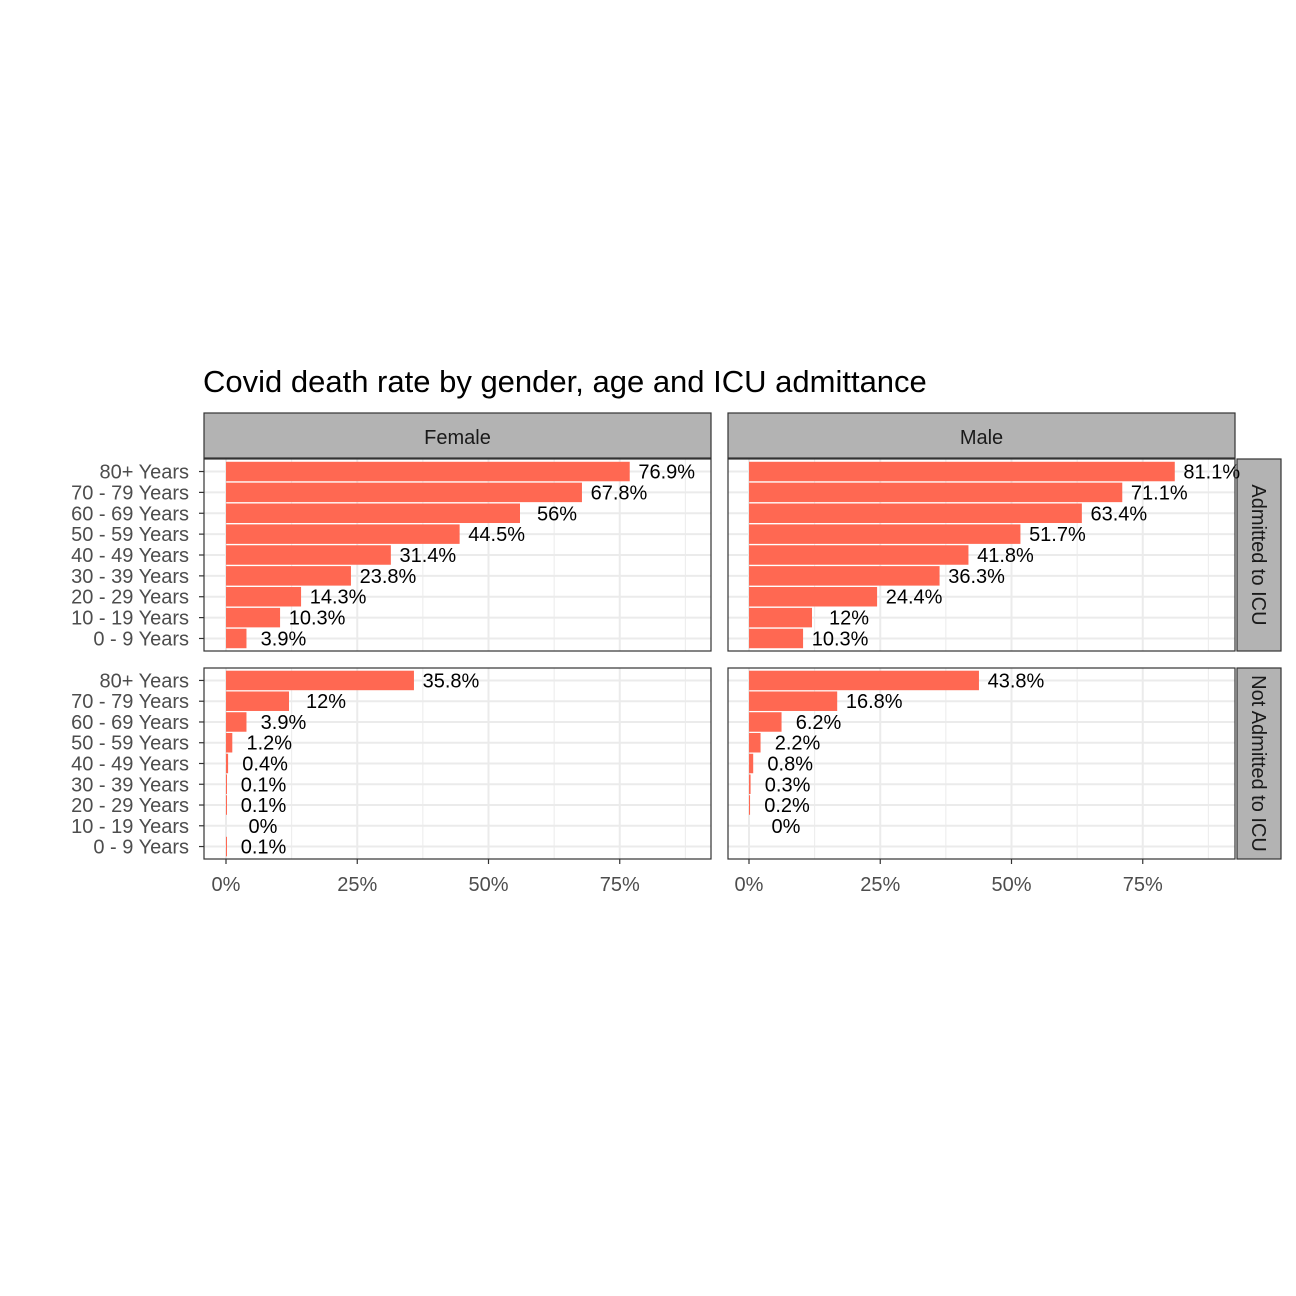 The image size is (1296, 1296). Describe the element at coordinates (790, 765) in the screenshot. I see `data-label: 0.8%` at that location.